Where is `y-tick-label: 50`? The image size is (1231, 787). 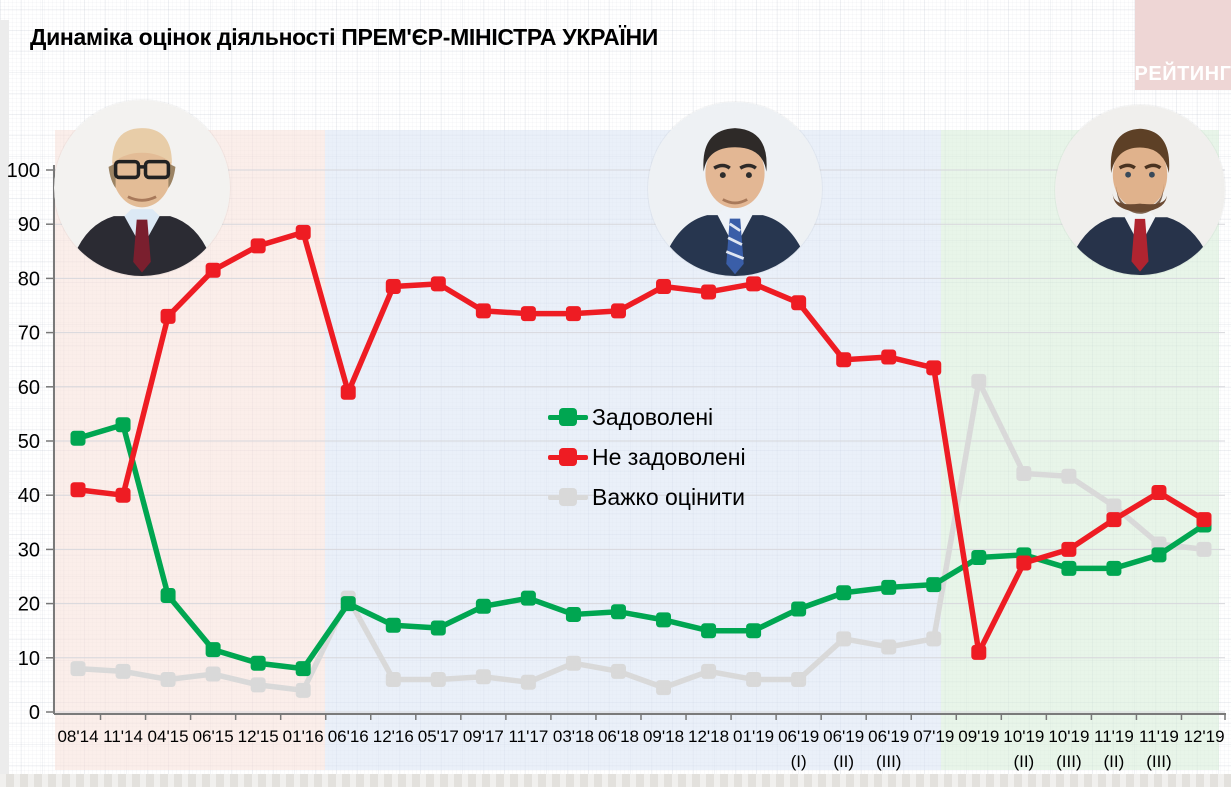
y-tick-label: 50 is located at coordinates (29, 442).